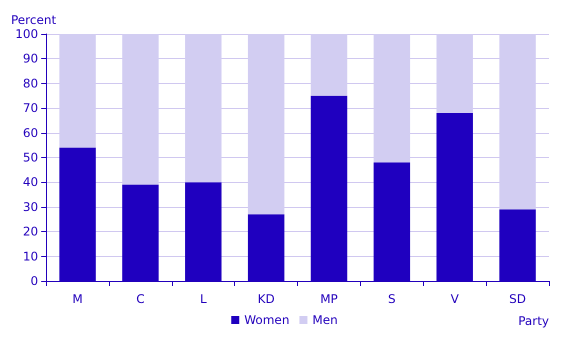  I want to click on x-tick-label: S, so click(392, 299).